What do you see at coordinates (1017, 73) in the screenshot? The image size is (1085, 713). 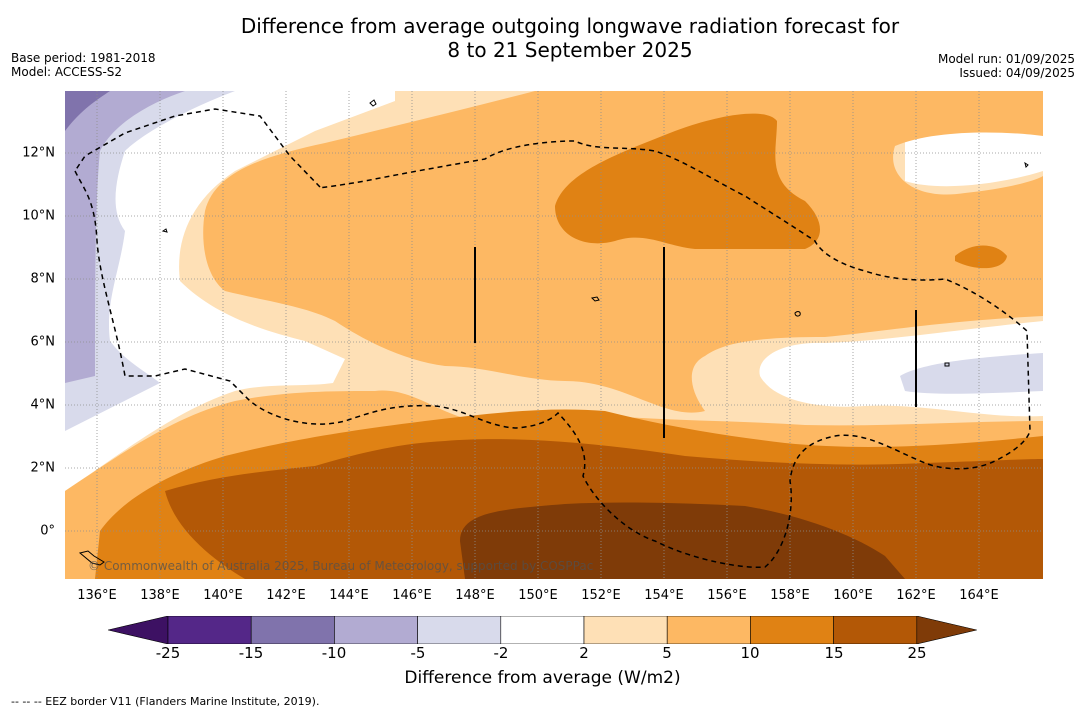 I see `issued-text: Issued: 04/09/2025` at bounding box center [1017, 73].